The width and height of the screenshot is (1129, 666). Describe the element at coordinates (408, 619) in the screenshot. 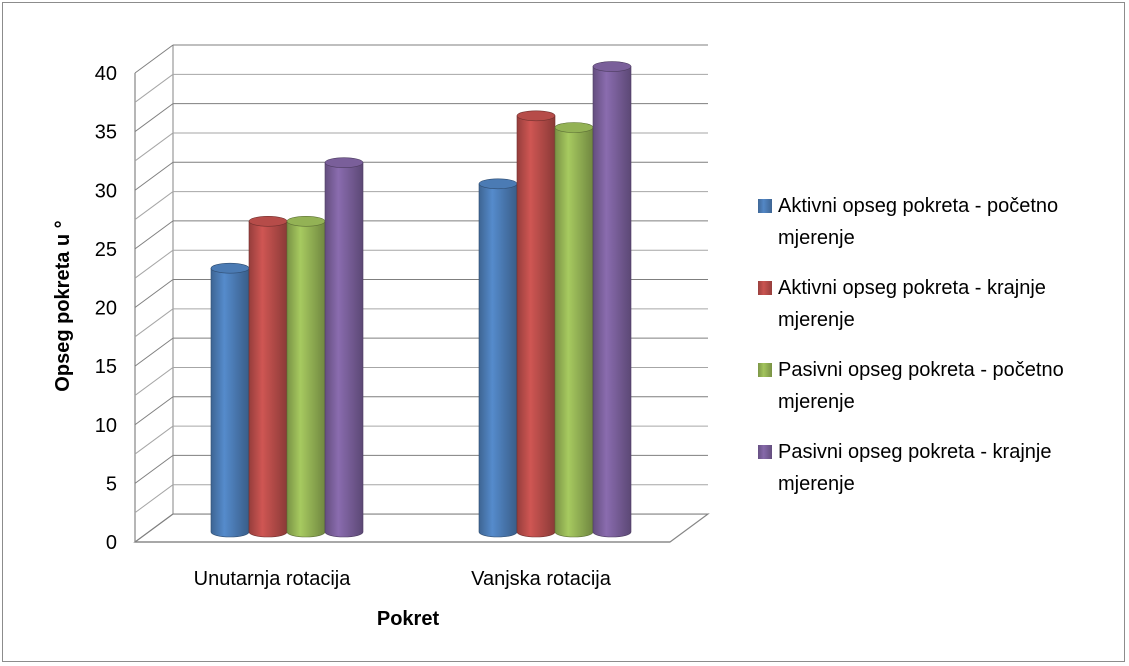

I see `x-axis-title: Pokret` at that location.